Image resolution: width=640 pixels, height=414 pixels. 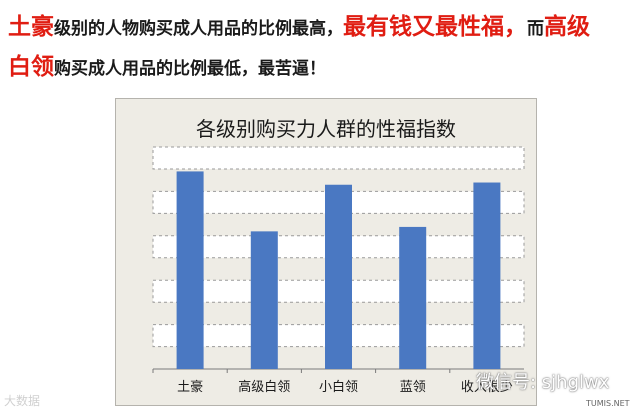 I want to click on headline-whitecollar: 白领, so click(x=31, y=67).